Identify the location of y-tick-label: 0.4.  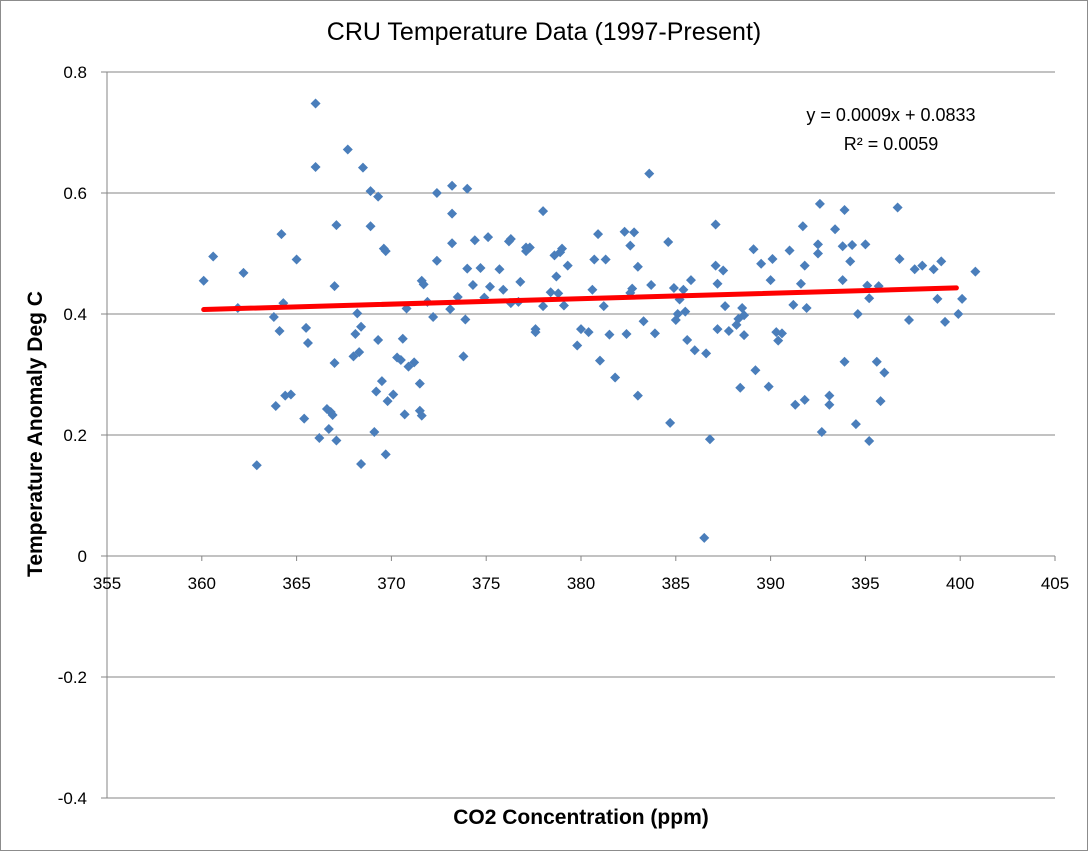
(75, 314).